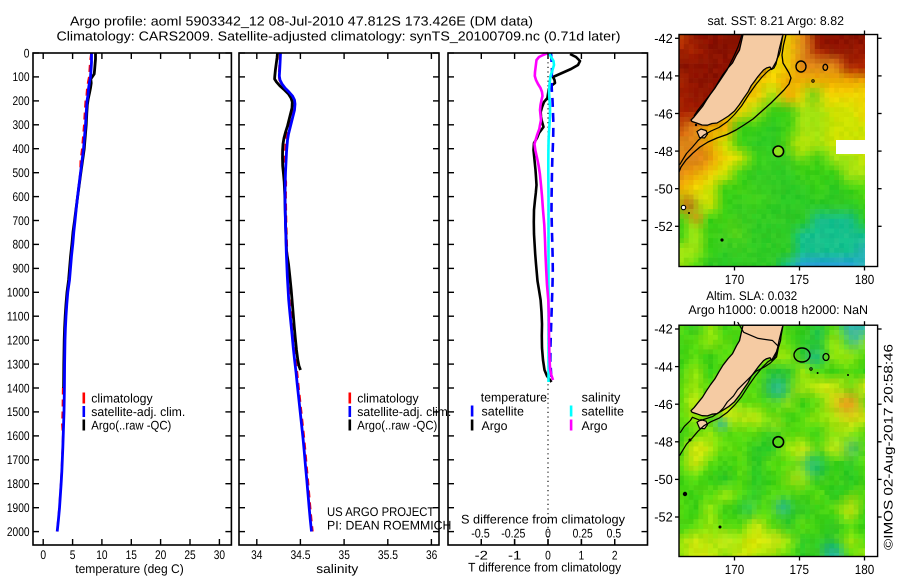 Image resolution: width=900 pixels, height=585 pixels. I want to click on svg-text: 1, so click(581, 556).